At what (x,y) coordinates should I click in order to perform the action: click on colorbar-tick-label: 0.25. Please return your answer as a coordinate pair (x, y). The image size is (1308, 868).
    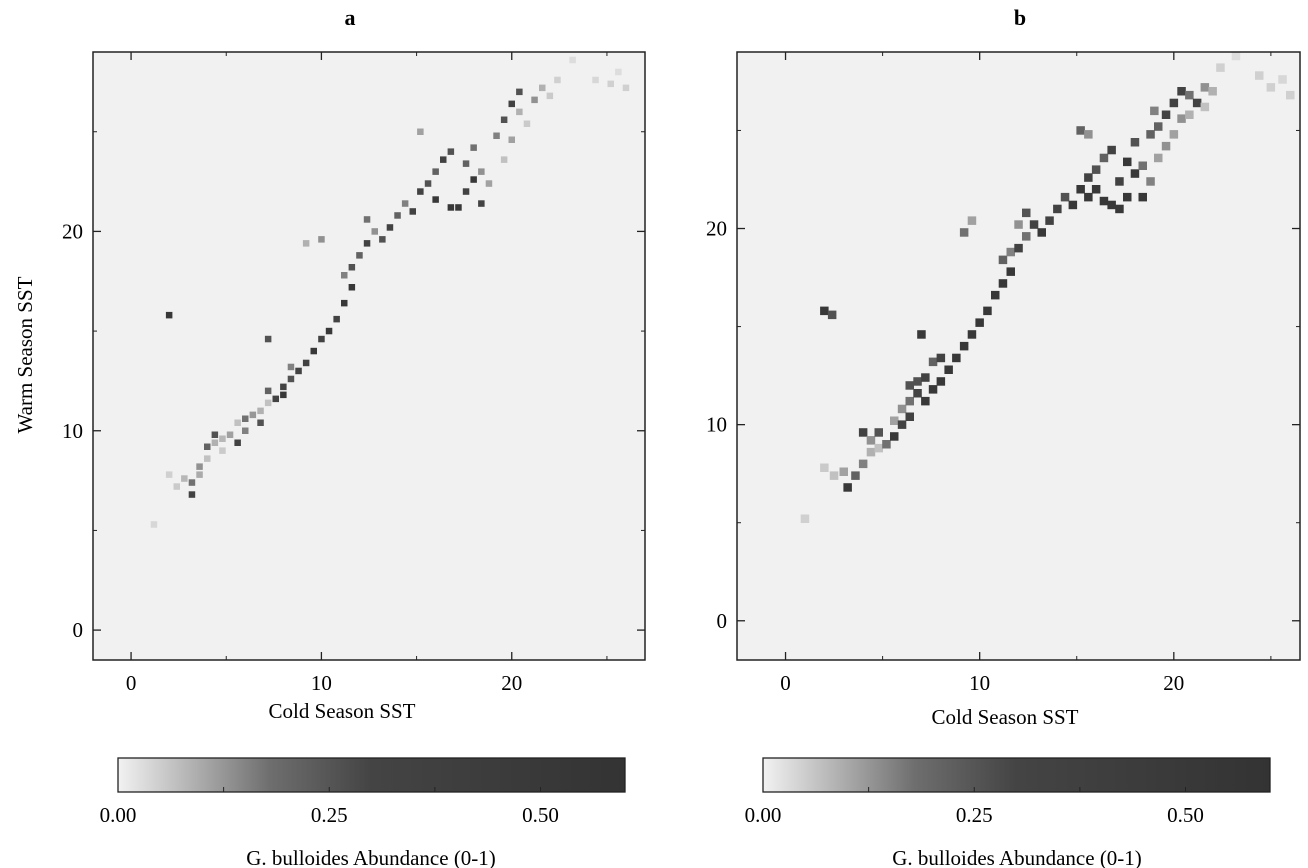
    Looking at the image, I should click on (329, 815).